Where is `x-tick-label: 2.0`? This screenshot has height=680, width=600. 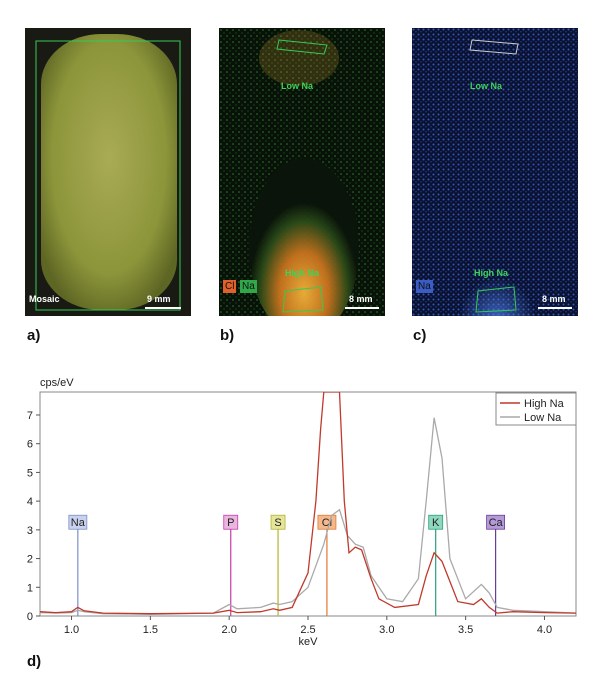
x-tick-label: 2.0 is located at coordinates (229, 630).